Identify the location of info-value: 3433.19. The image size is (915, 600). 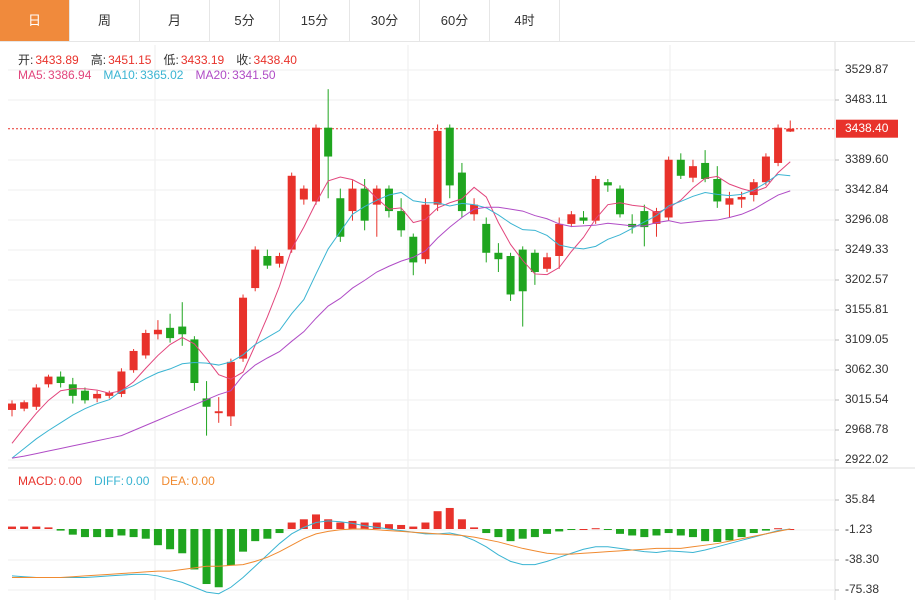
(202, 60).